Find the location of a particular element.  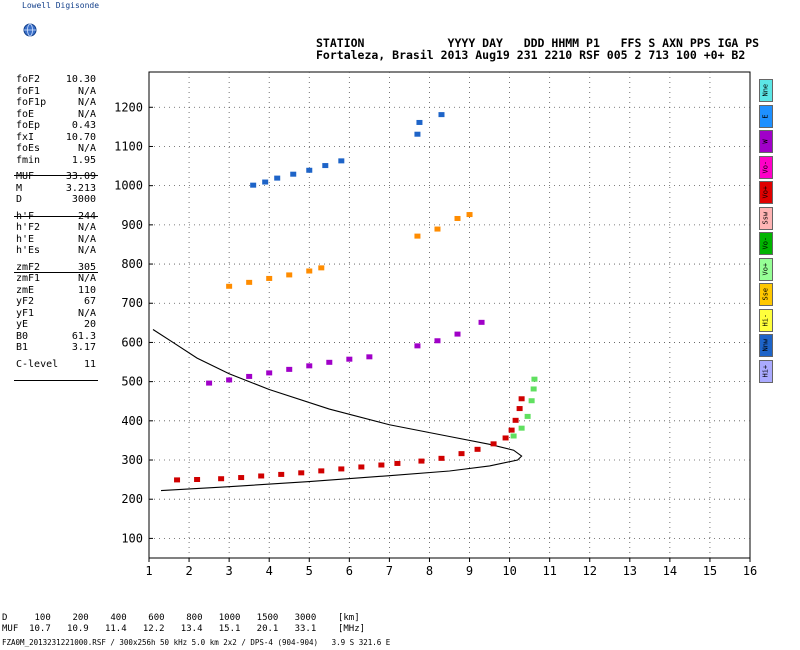

param-row: zmE 110 is located at coordinates (56, 291).